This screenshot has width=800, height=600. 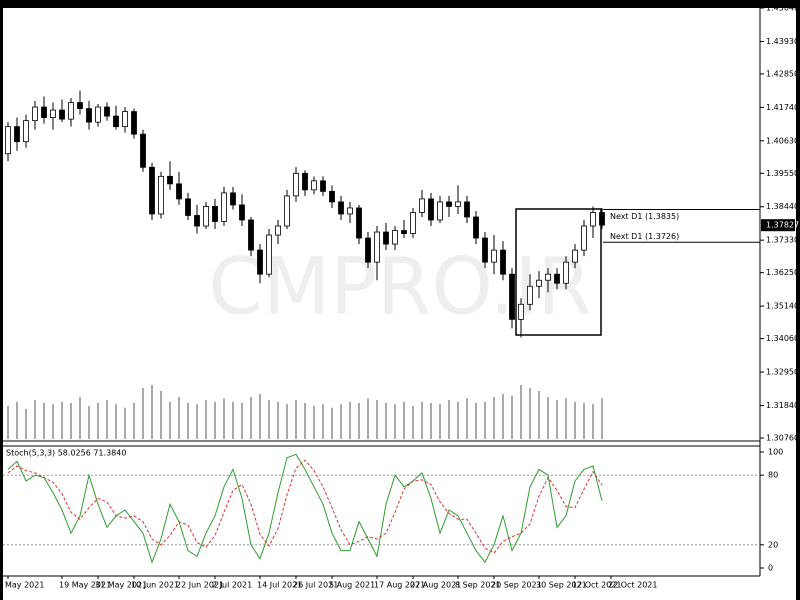 What do you see at coordinates (773, 544) in the screenshot?
I see `stoch-tick-label: 20` at bounding box center [773, 544].